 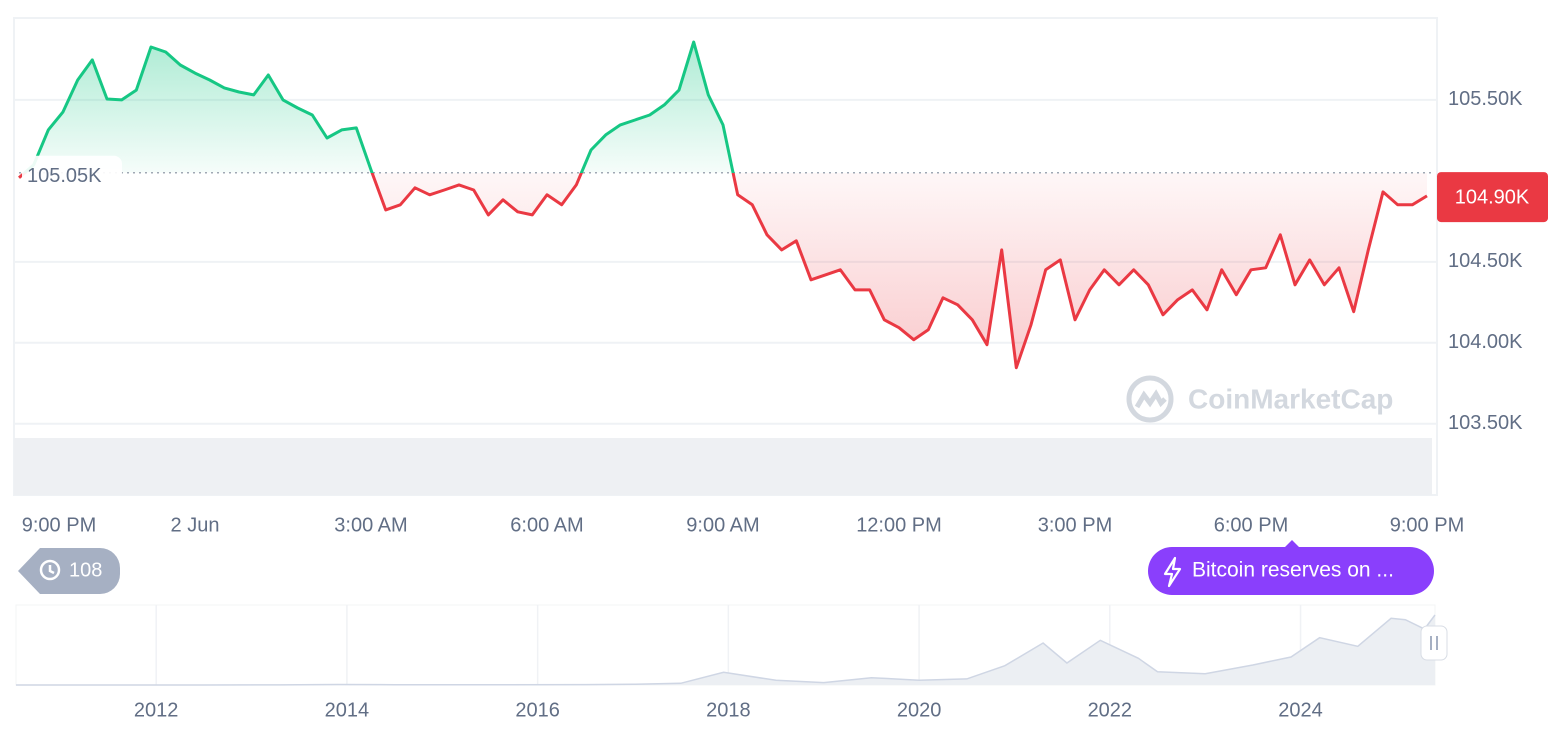 What do you see at coordinates (1150, 399) in the screenshot?
I see `watermark-logo` at bounding box center [1150, 399].